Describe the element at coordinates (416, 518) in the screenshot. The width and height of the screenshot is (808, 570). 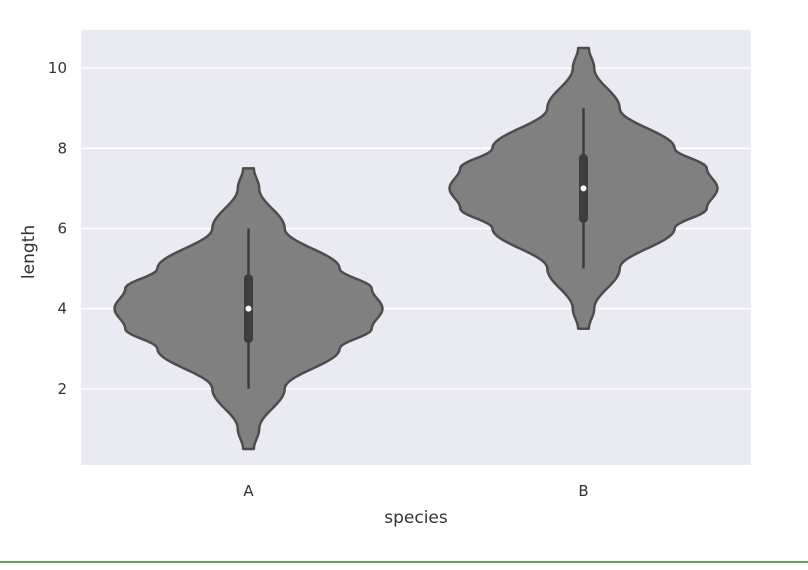
I see `x-axis-label: species` at that location.